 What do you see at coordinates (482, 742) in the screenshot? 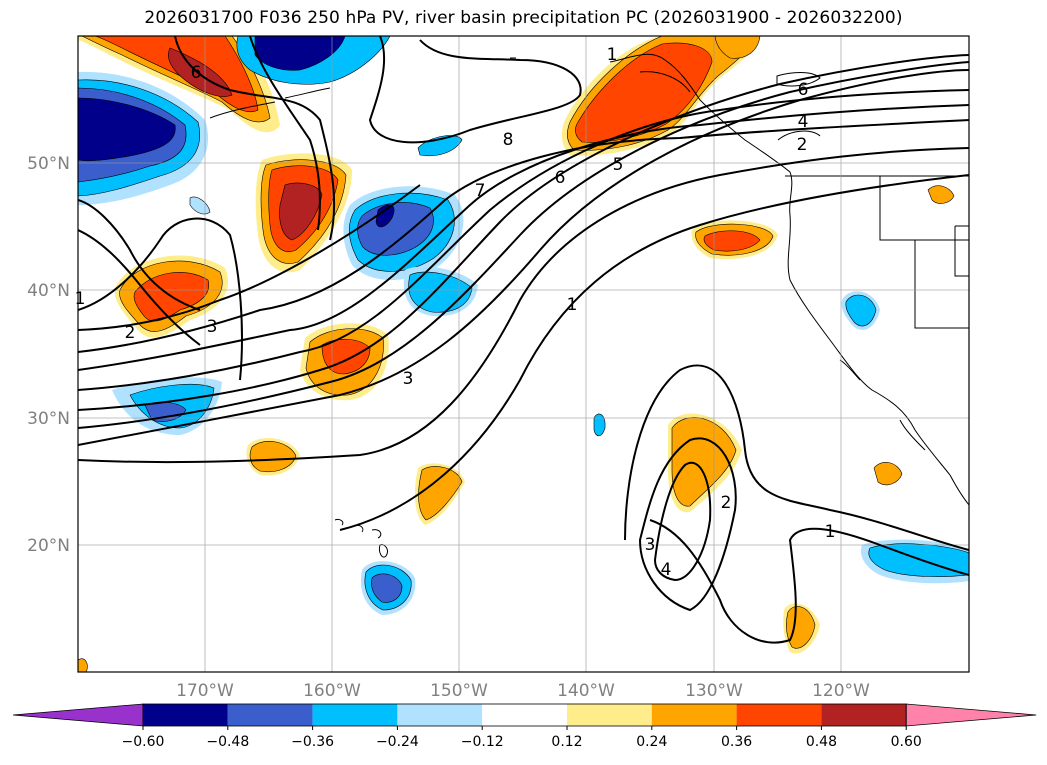
I see `colorbar-tick-label: −0.12` at bounding box center [482, 742].